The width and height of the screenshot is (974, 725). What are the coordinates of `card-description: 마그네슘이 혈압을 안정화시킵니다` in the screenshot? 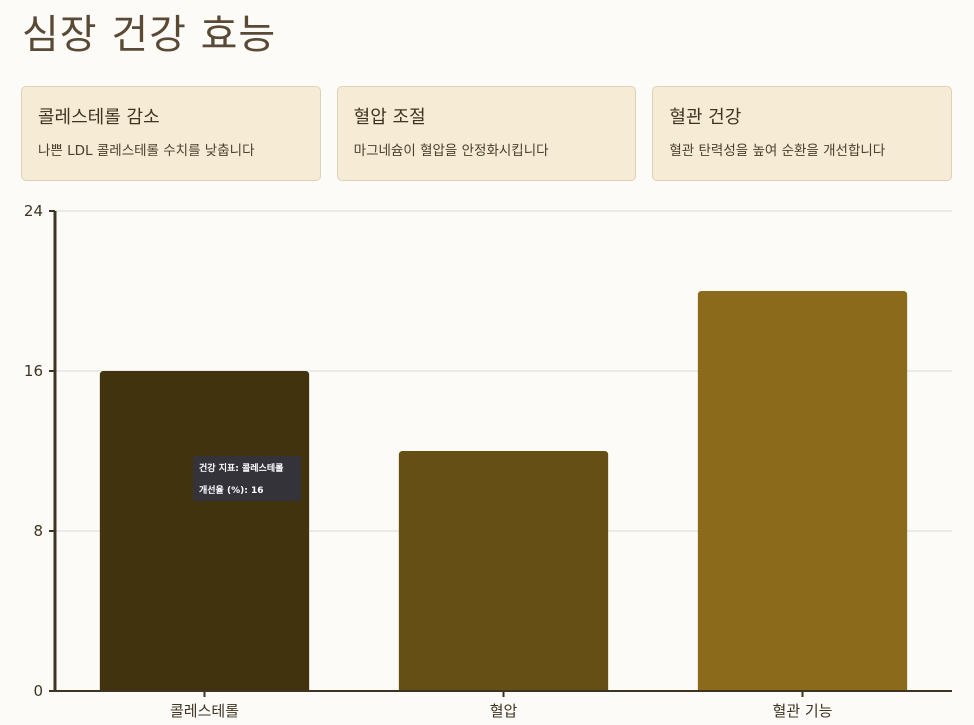 It's located at (451, 151).